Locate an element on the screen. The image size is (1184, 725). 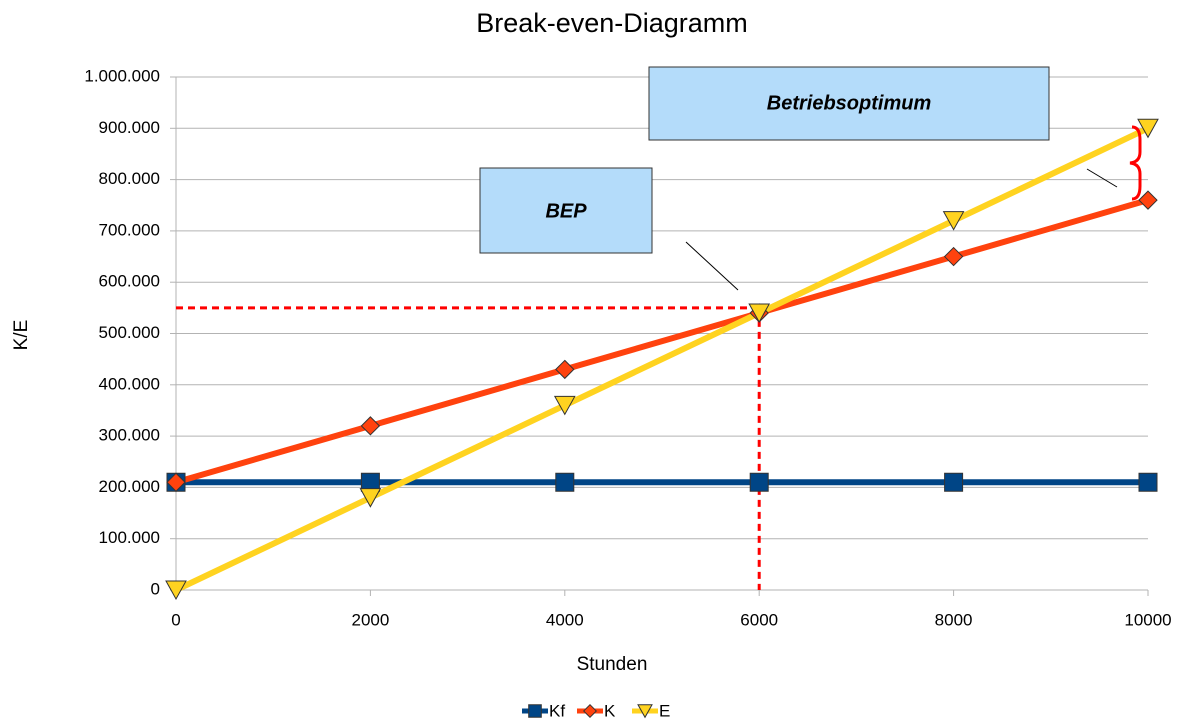
legend-item: Kf is located at coordinates (543, 710).